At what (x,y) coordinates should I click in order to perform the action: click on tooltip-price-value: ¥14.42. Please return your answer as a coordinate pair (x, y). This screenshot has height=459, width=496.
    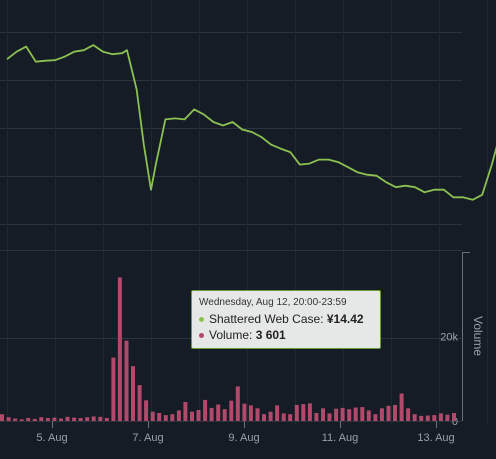
    Looking at the image, I should click on (345, 319).